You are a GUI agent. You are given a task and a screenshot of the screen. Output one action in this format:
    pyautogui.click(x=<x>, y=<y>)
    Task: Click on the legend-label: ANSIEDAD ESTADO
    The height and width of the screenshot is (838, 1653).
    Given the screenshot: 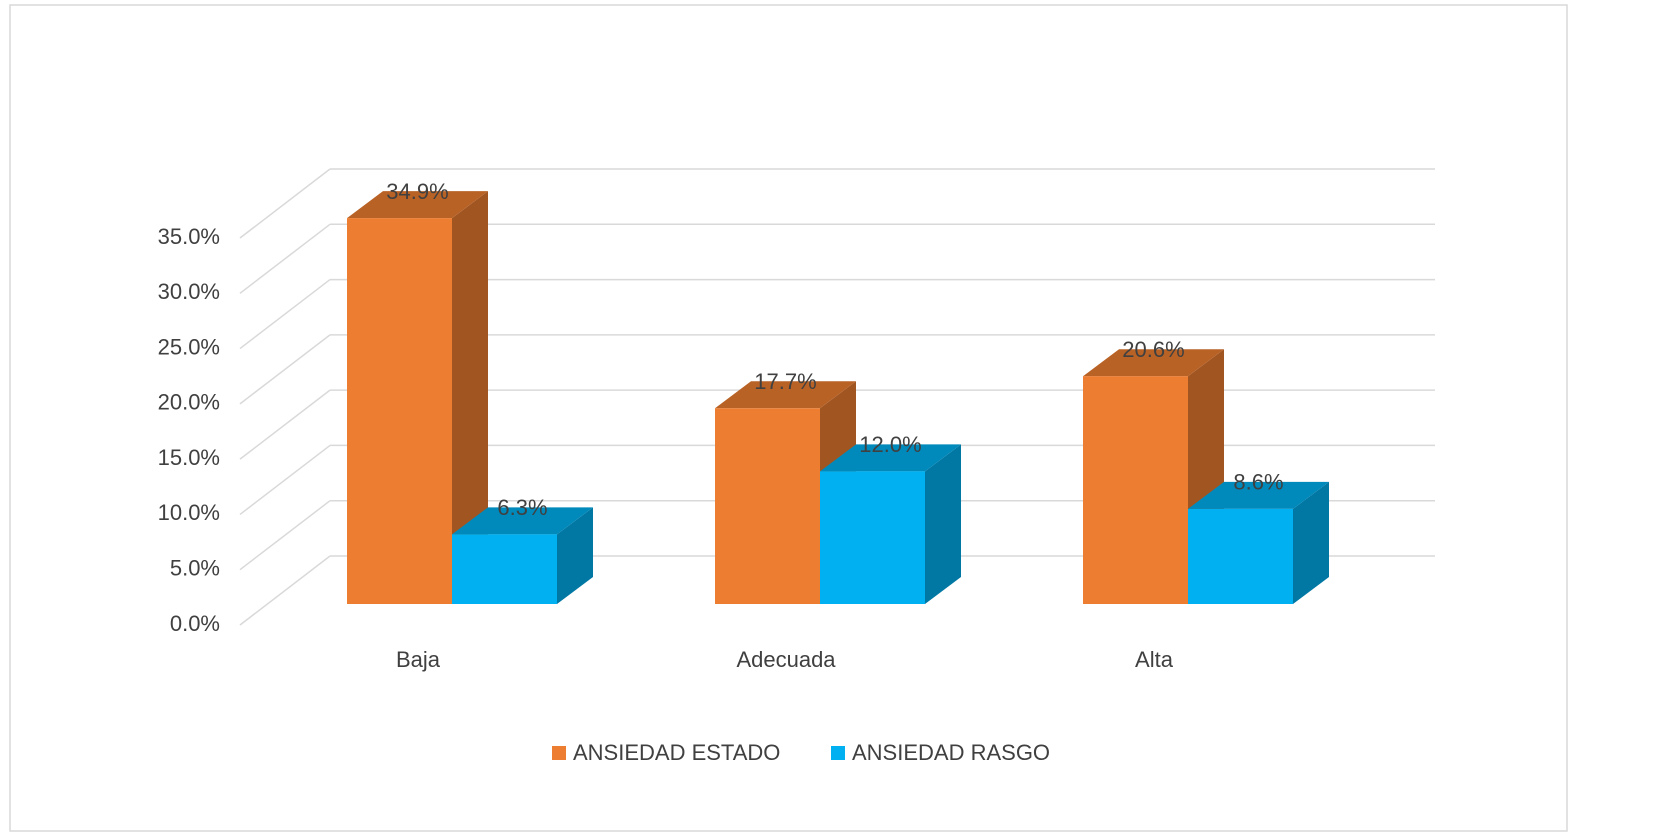 What is the action you would take?
    pyautogui.click(x=676, y=752)
    